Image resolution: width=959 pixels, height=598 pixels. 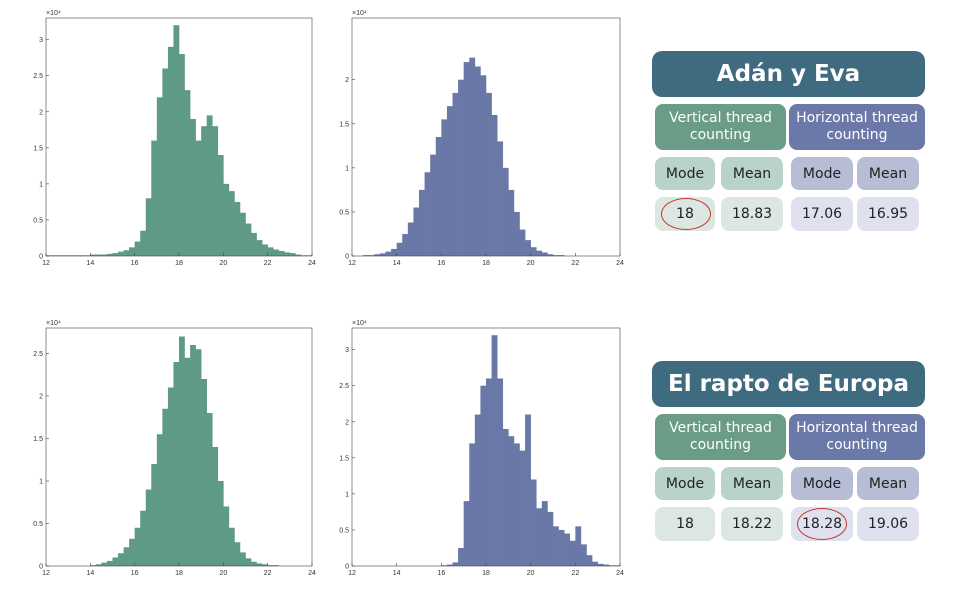 I want to click on y-tick-label: 1.5, so click(x=38, y=439).